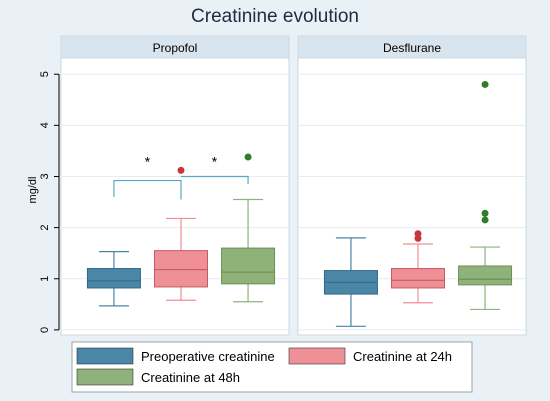  What do you see at coordinates (45, 74) in the screenshot?
I see `y-tick-label: 5` at bounding box center [45, 74].